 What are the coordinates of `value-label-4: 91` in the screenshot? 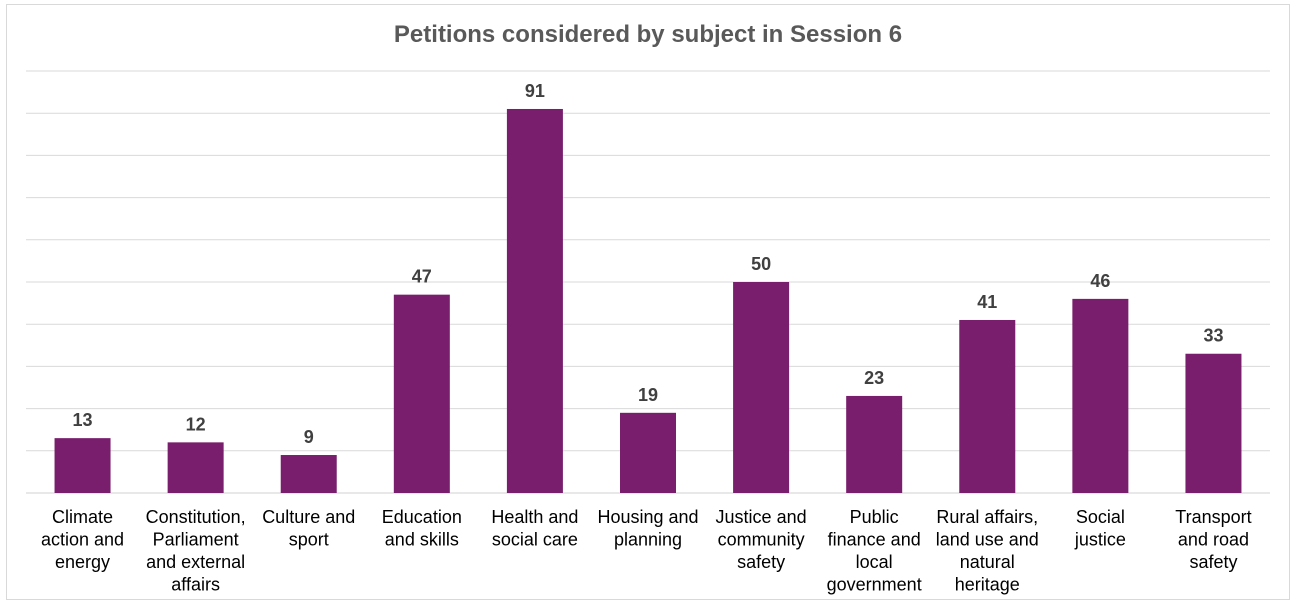 It's located at (535, 91).